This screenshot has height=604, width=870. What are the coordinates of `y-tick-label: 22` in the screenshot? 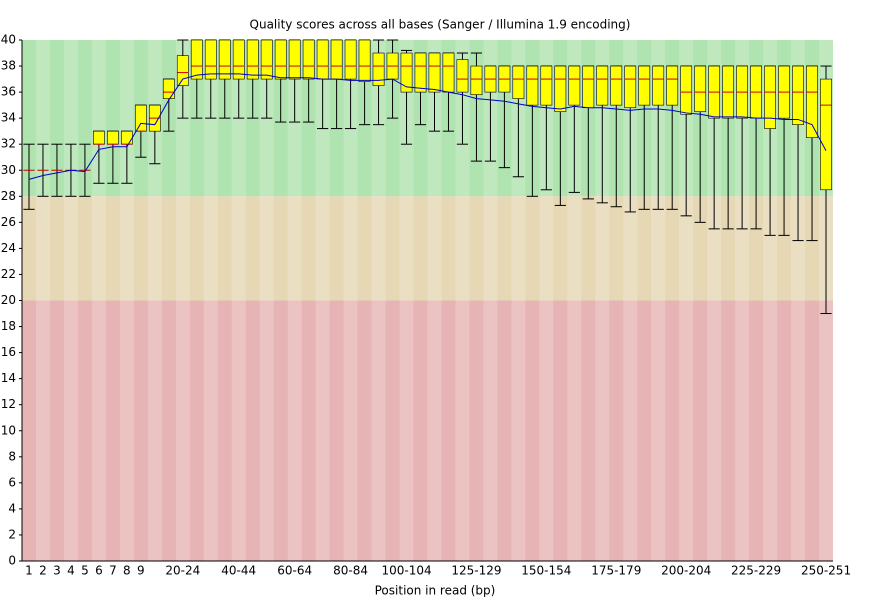 It's located at (8, 274).